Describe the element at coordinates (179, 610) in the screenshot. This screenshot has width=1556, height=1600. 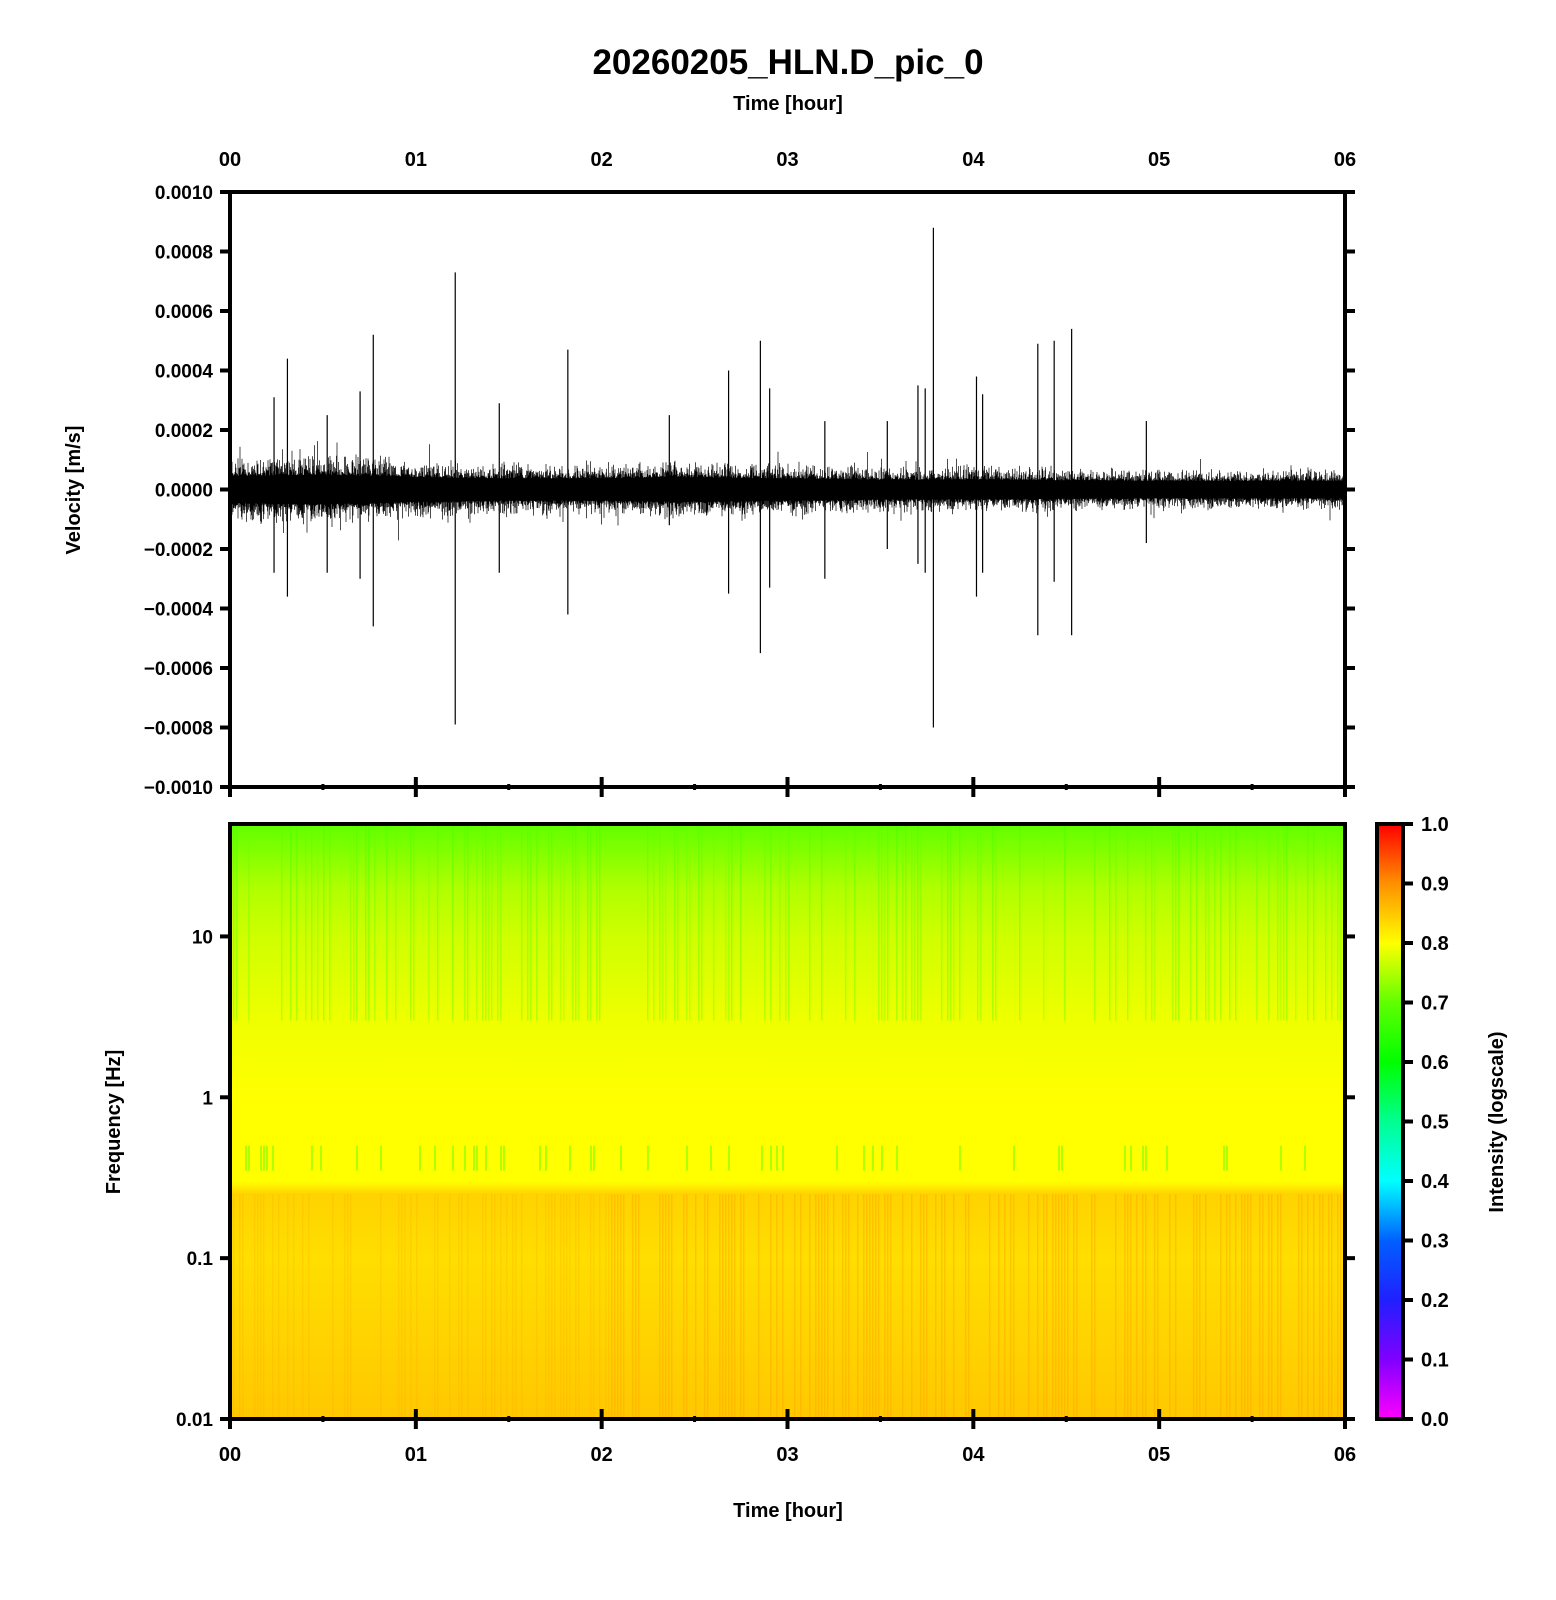
I see `waveform-y-tick-label: −0.0004` at that location.